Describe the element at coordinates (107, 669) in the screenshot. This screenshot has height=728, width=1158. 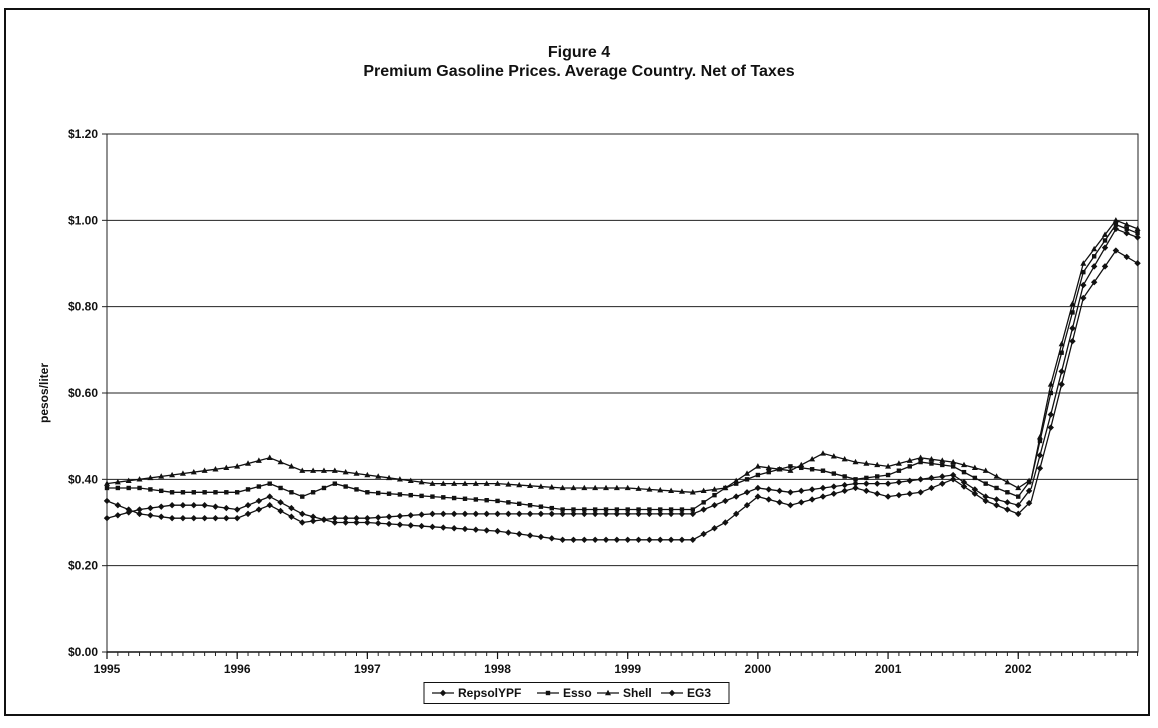
I see `x-tick-label: 1995` at that location.